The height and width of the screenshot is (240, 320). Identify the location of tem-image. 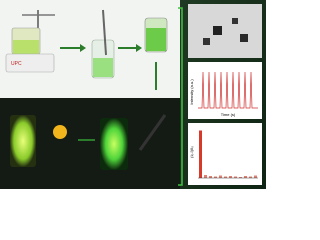
(225, 31).